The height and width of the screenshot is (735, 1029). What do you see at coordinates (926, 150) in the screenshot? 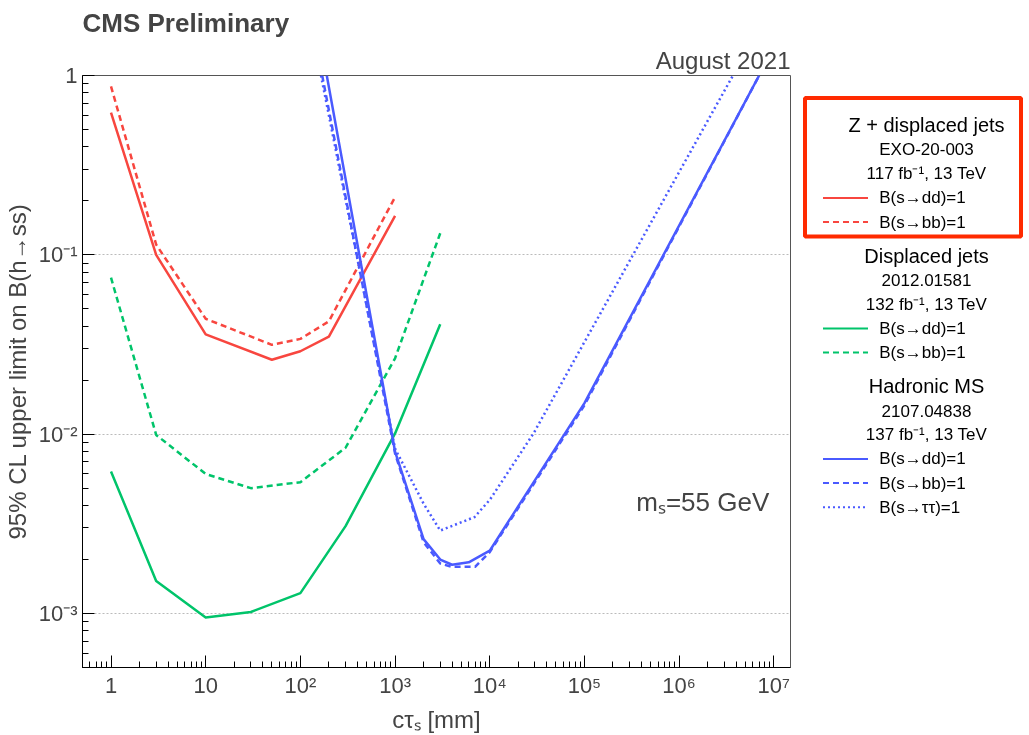
I see `text: EXO-20-003` at bounding box center [926, 150].